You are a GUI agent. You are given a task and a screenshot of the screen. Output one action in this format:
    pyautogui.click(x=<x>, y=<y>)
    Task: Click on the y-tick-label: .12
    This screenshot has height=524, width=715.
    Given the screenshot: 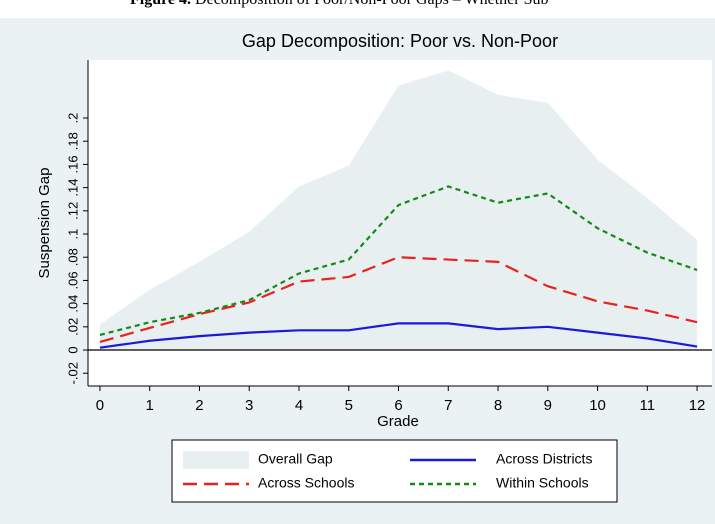 What is the action you would take?
    pyautogui.click(x=72, y=211)
    